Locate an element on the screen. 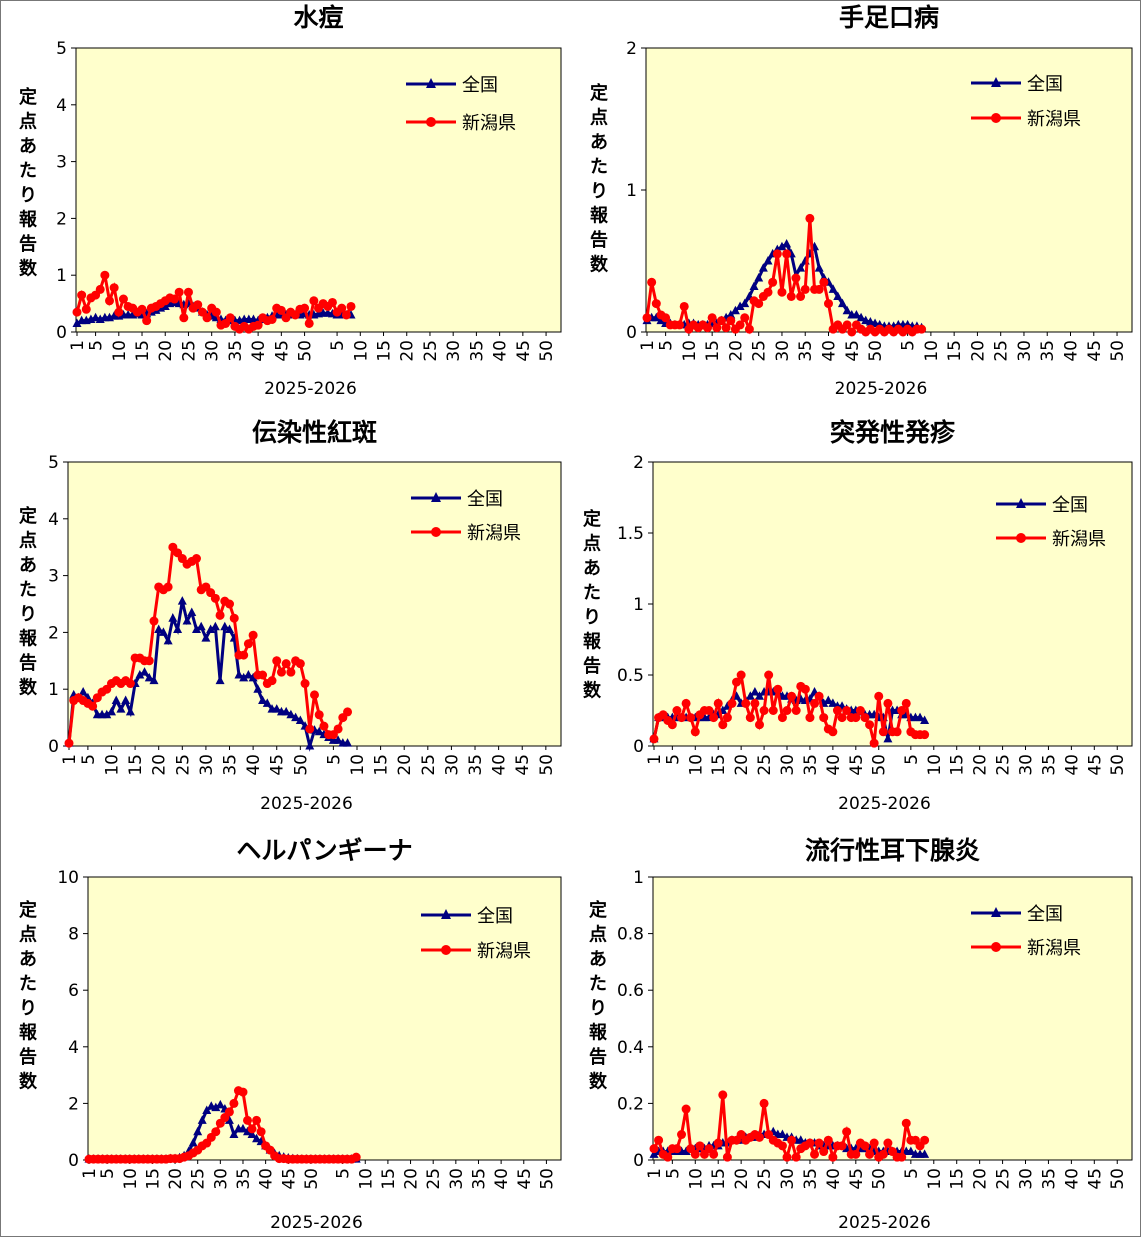  y-axis-label-char: 告 is located at coordinates (28, 1057).